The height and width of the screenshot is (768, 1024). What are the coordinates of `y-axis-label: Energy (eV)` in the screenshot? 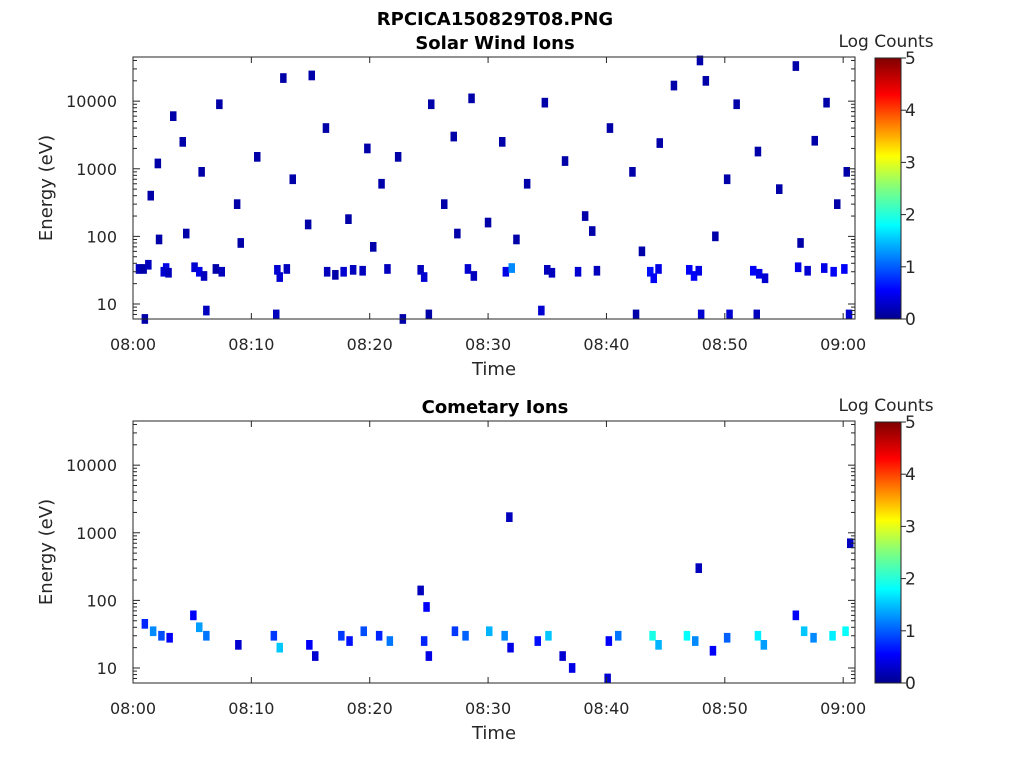 It's located at (46, 188).